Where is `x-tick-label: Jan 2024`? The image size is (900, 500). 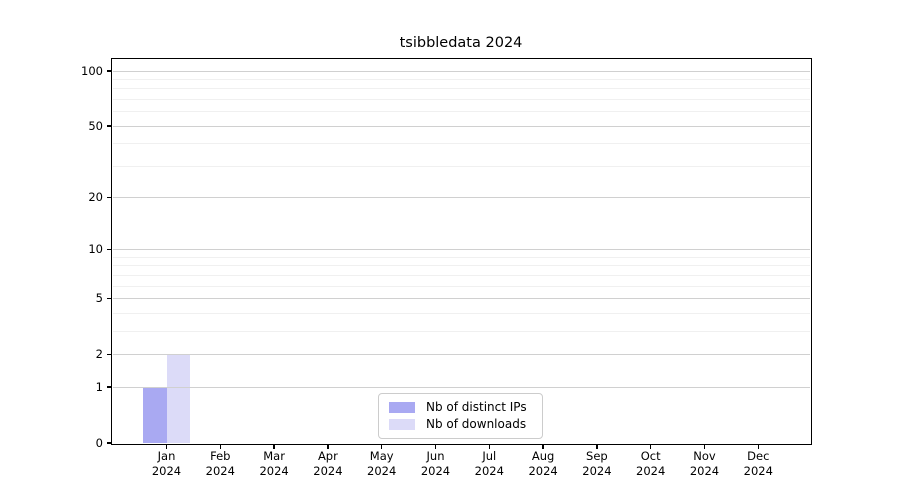 x-tick-label: Jan 2024 is located at coordinates (166, 463).